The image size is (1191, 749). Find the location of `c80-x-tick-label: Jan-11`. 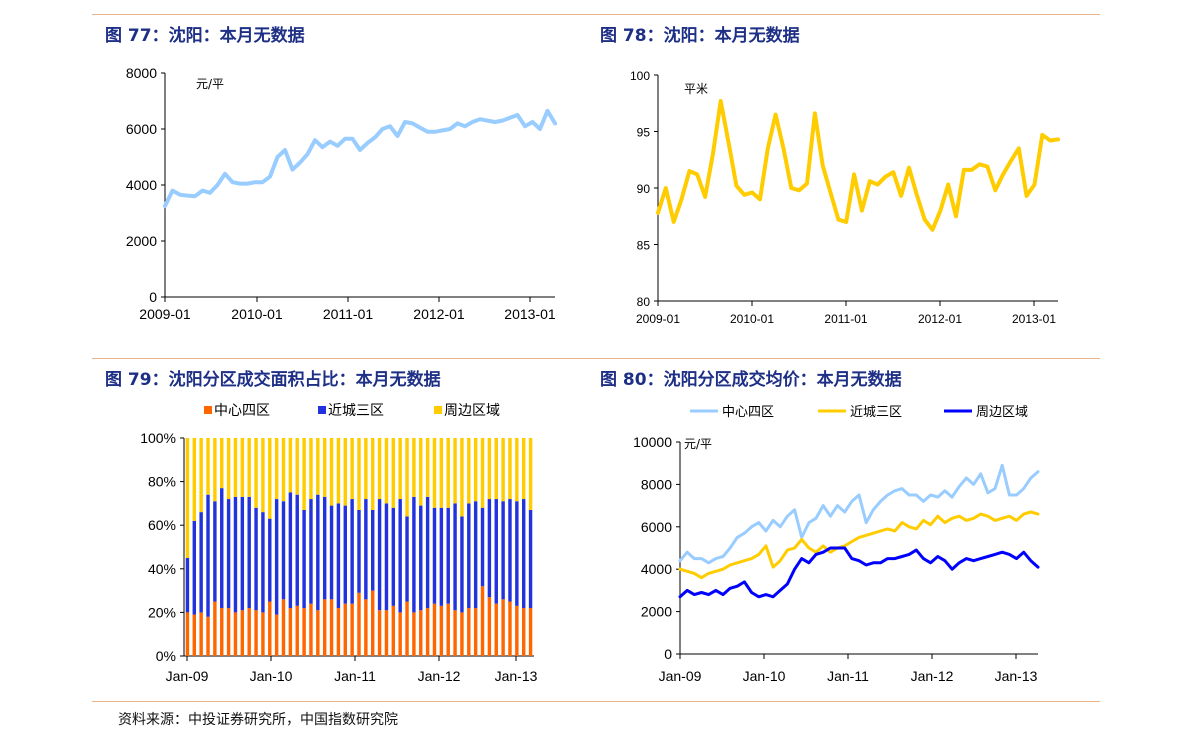

c80-x-tick-label: Jan-11 is located at coordinates (848, 676).